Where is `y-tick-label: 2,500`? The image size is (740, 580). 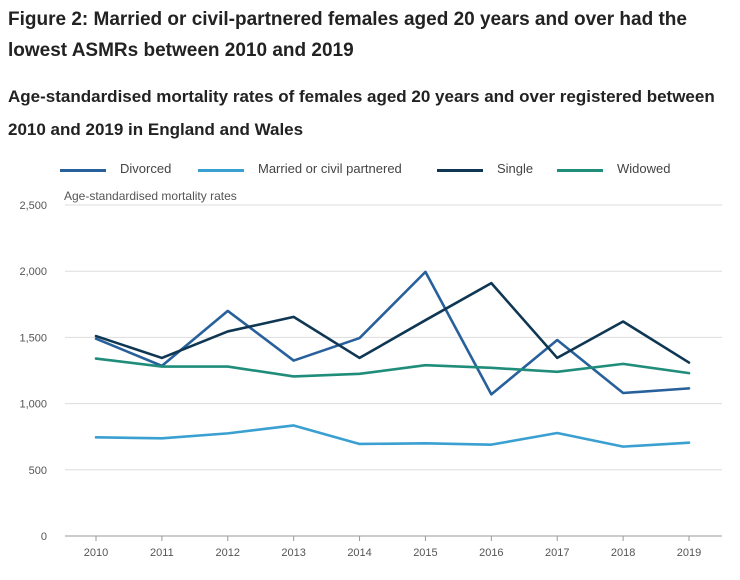
y-tick-label: 2,500 is located at coordinates (33, 206).